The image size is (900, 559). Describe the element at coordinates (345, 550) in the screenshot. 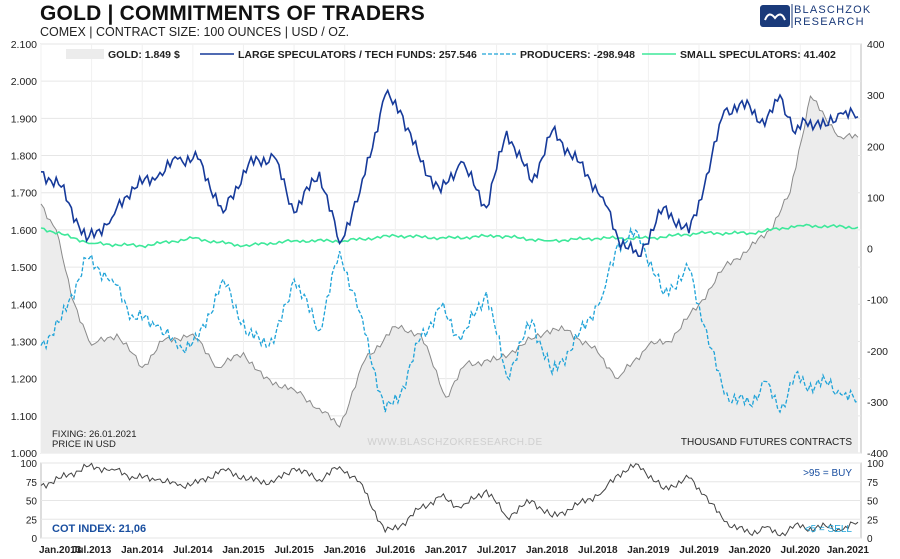

I see `x-tick-label: Jan.2016` at that location.